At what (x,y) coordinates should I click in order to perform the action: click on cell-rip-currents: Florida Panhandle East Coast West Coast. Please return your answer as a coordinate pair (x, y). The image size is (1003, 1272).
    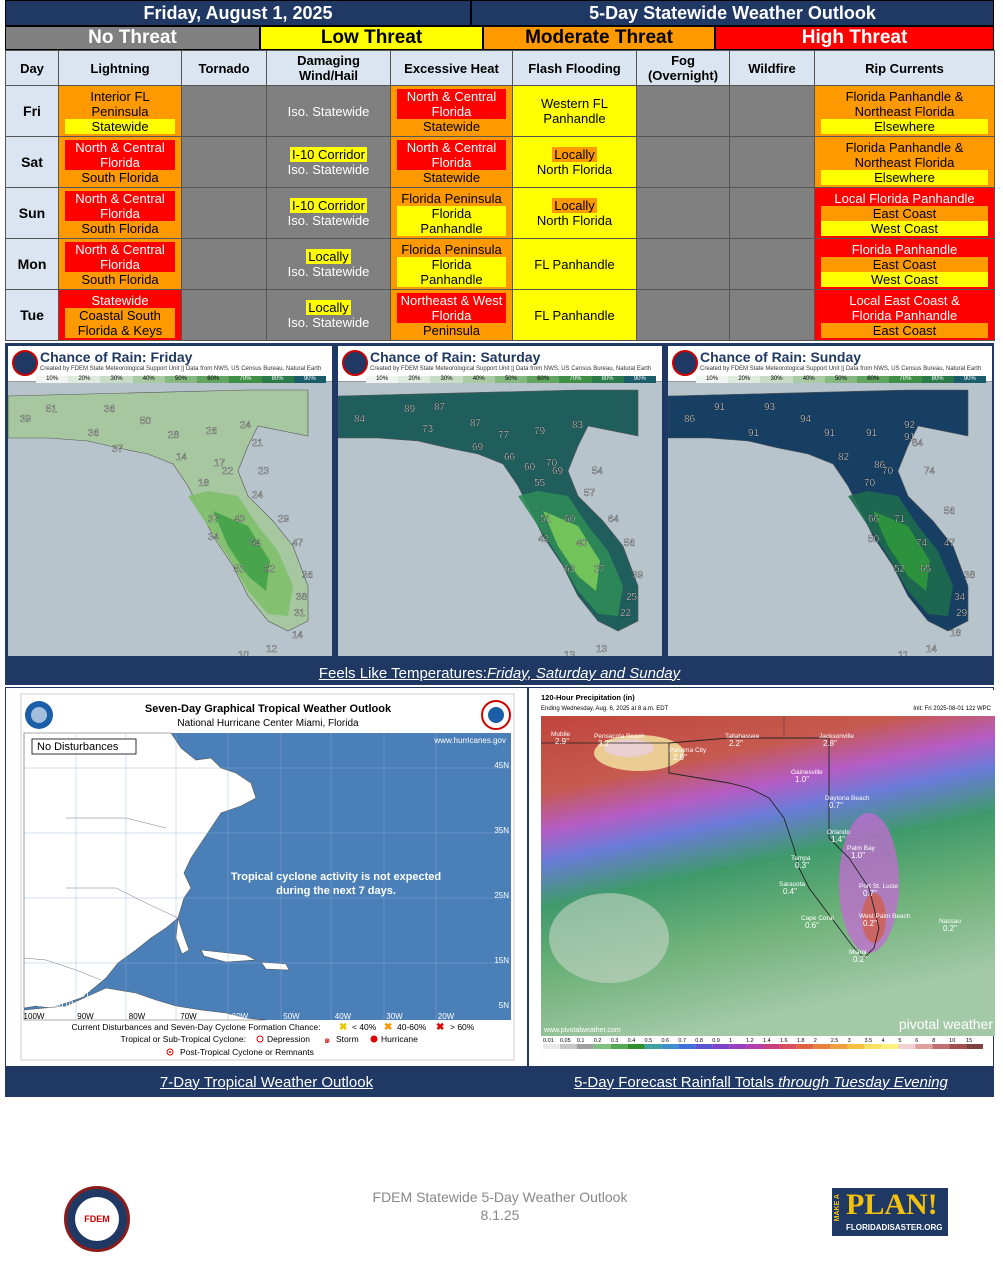
    Looking at the image, I should click on (904, 264).